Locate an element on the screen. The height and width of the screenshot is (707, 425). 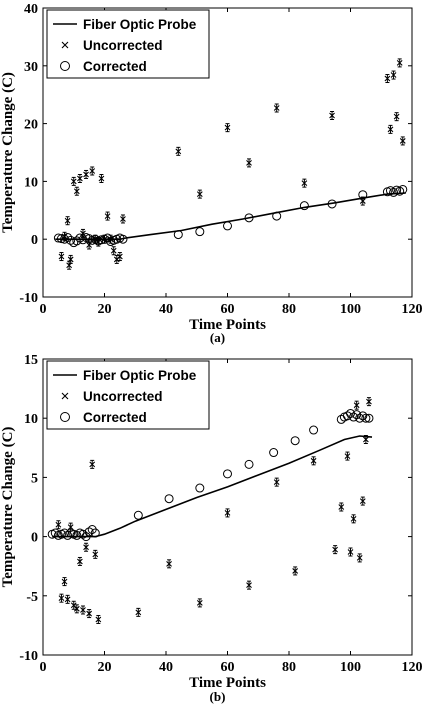
y-tick-label: 20 is located at coordinates (31, 125).